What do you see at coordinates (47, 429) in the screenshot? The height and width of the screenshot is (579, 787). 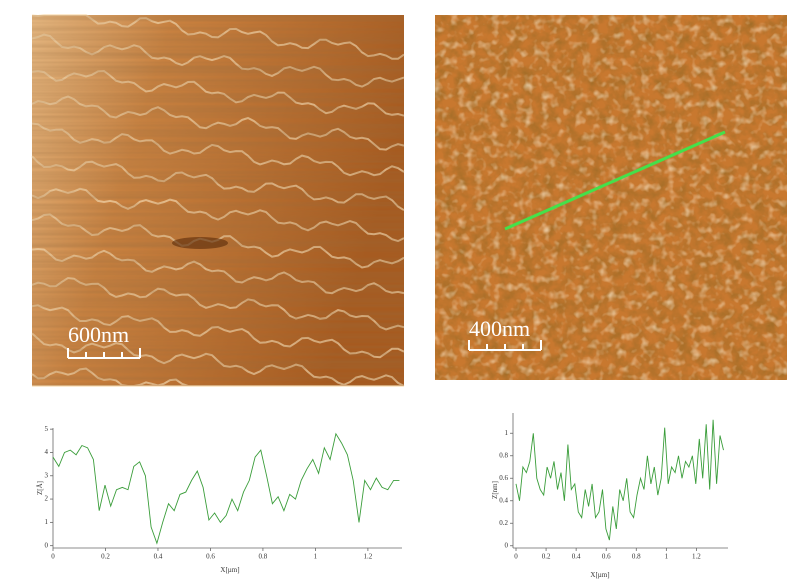 I see `y-tick-label: 5` at bounding box center [47, 429].